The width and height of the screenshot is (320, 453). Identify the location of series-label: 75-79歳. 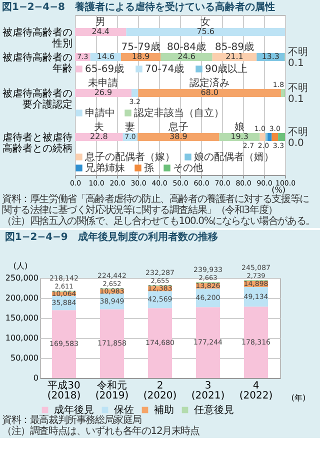
(140, 47).